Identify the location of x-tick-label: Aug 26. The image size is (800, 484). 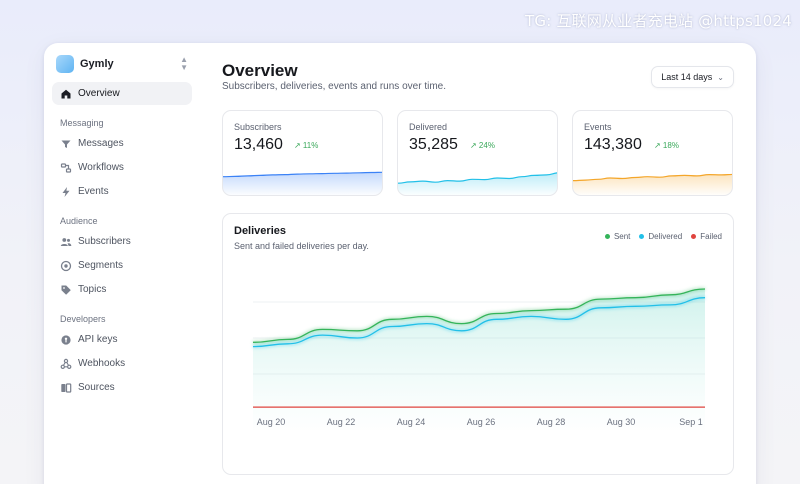
(481, 422).